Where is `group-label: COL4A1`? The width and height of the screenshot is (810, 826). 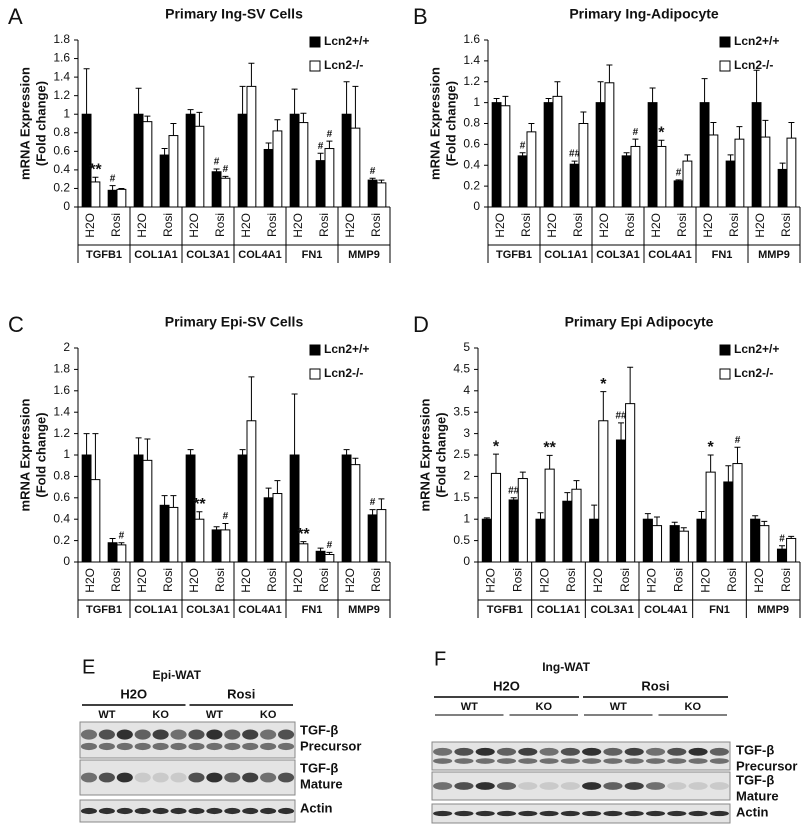 group-label: COL4A1 is located at coordinates (259, 610).